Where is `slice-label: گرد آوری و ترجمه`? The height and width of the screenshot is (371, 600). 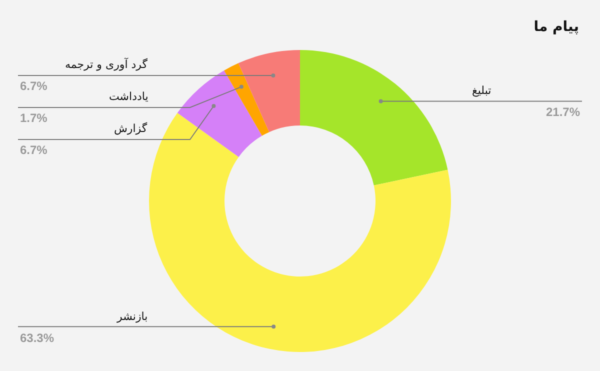 slice-label: گرد آوری و ترجمه is located at coordinates (106, 64).